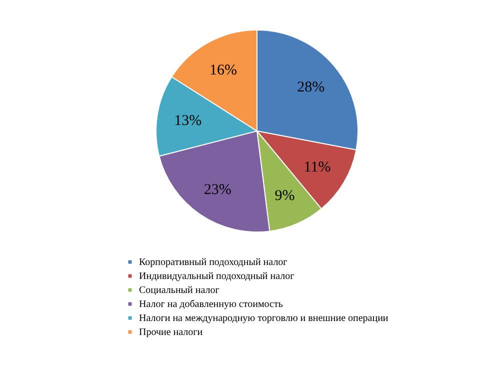 The height and width of the screenshot is (365, 491). What do you see at coordinates (171, 332) in the screenshot?
I see `legend-label: Прочие налоги` at bounding box center [171, 332].